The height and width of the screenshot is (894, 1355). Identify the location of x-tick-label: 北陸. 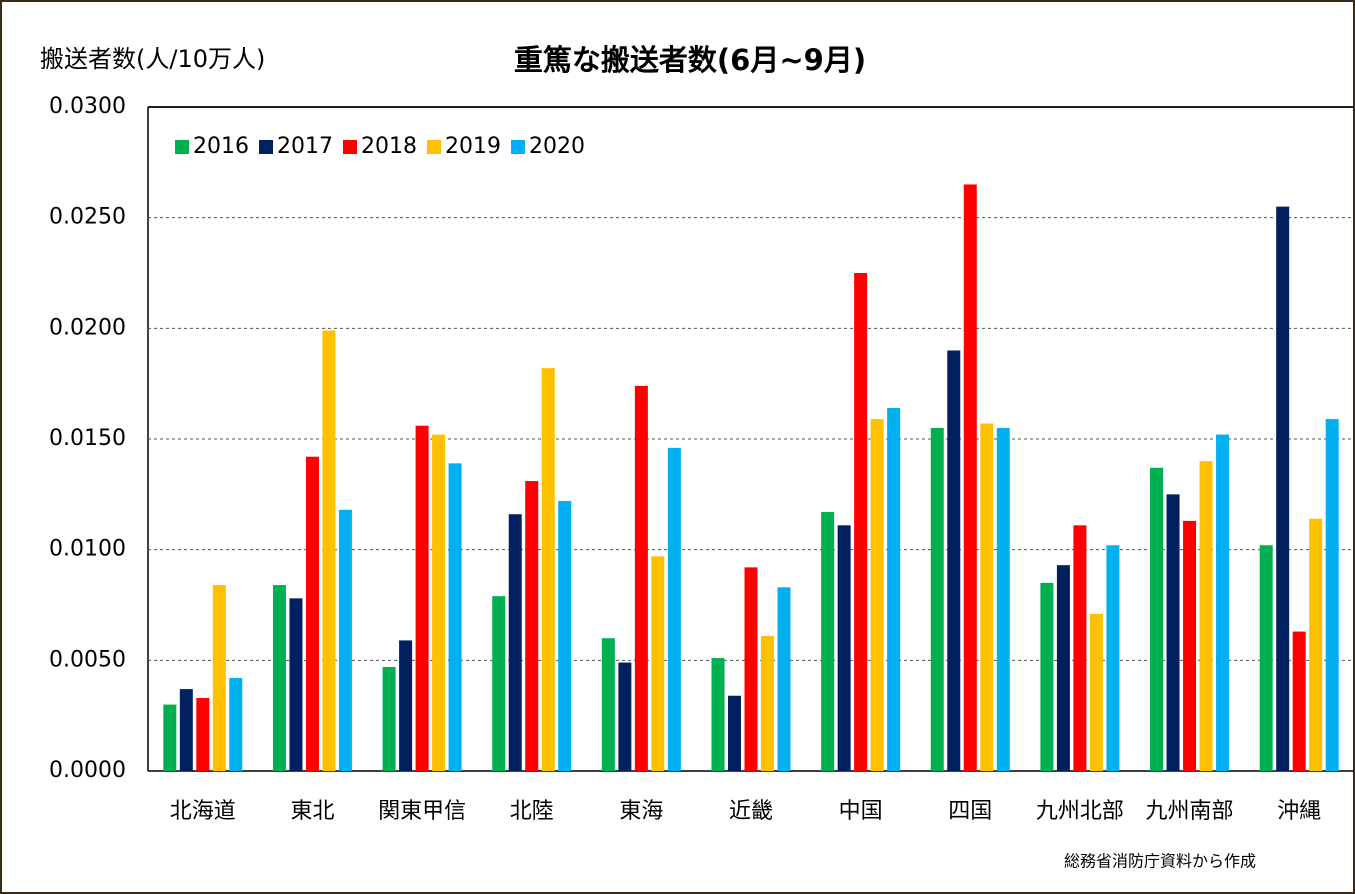
(532, 811).